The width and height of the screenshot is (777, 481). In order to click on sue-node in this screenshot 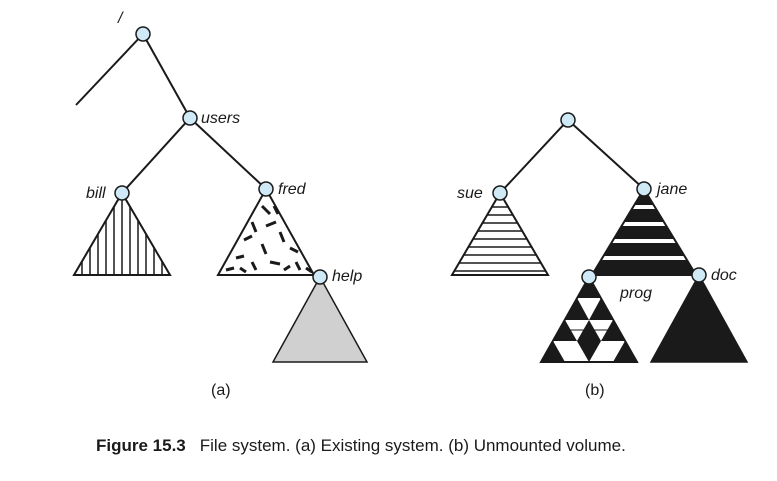, I will do `click(500, 193)`.